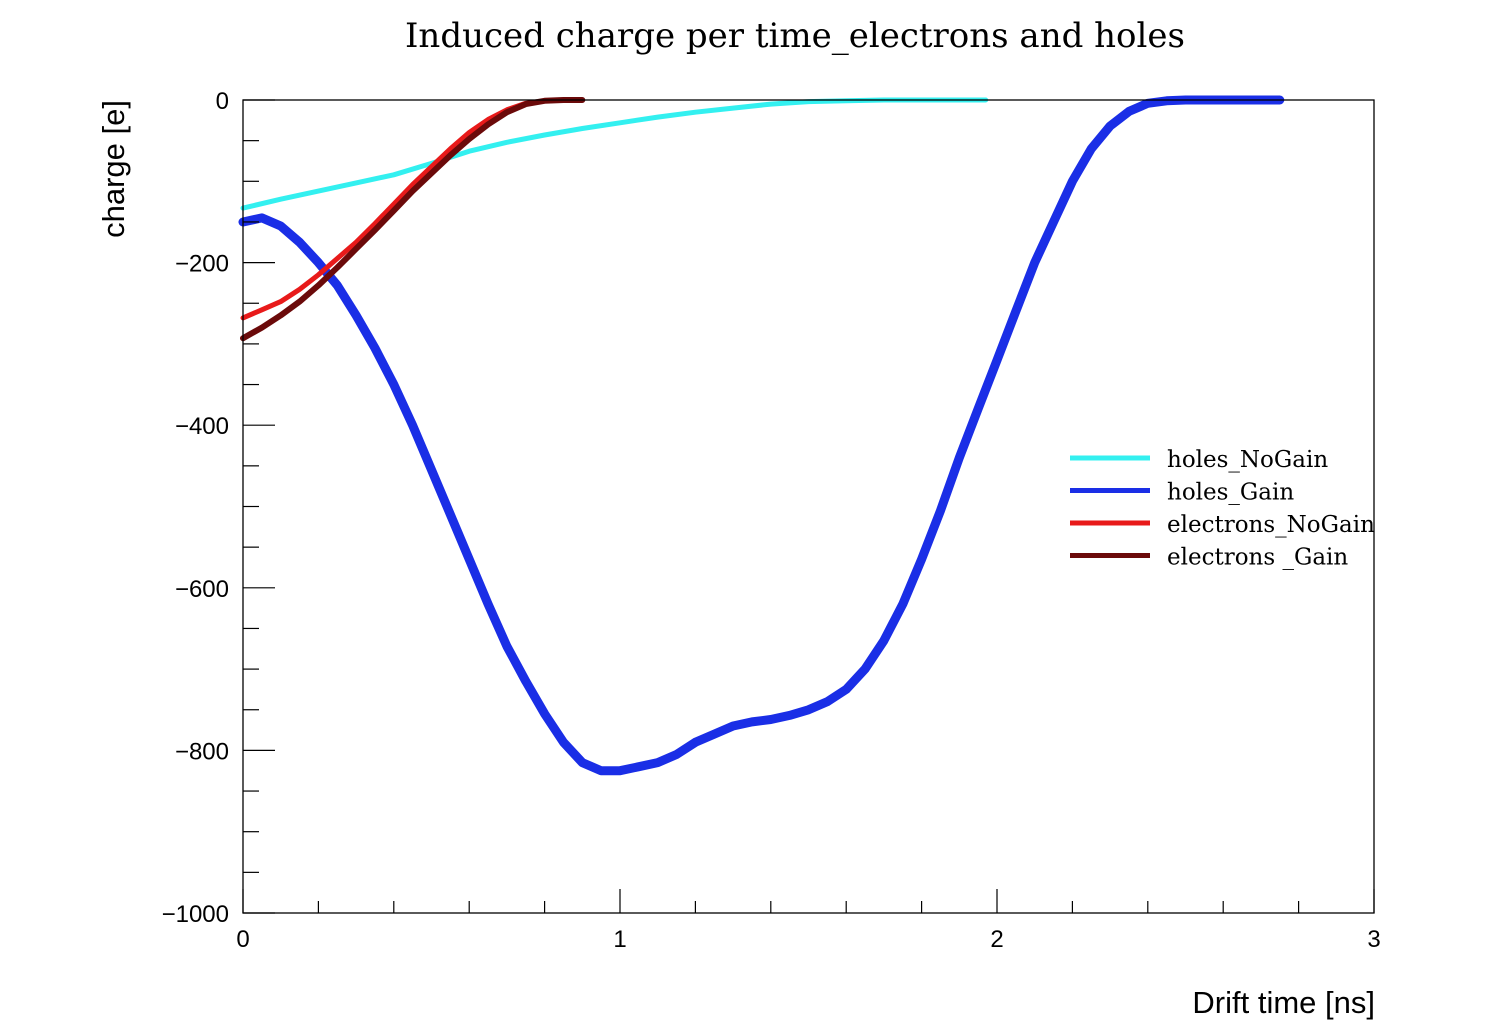 The width and height of the screenshot is (1494, 1031). What do you see at coordinates (242, 939) in the screenshot?
I see `x-tick-label: 0` at bounding box center [242, 939].